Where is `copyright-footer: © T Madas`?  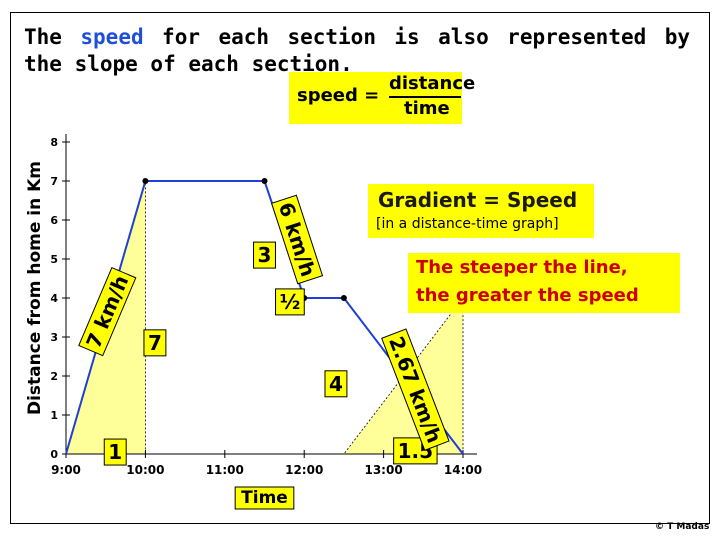 copyright-footer: © T Madas is located at coordinates (682, 527).